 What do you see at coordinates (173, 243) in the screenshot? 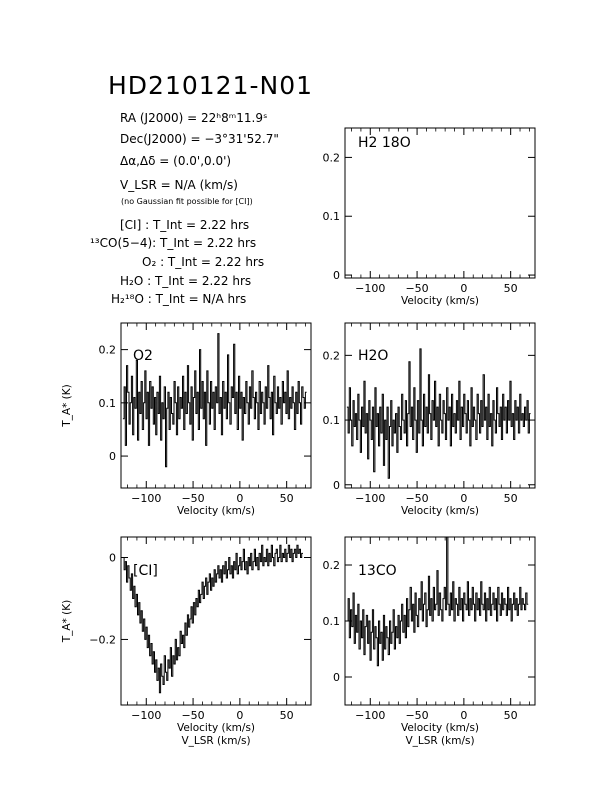
I see `tint-13co: ¹³CO(5−4): T_Int = 2.22 hrs` at bounding box center [173, 243].